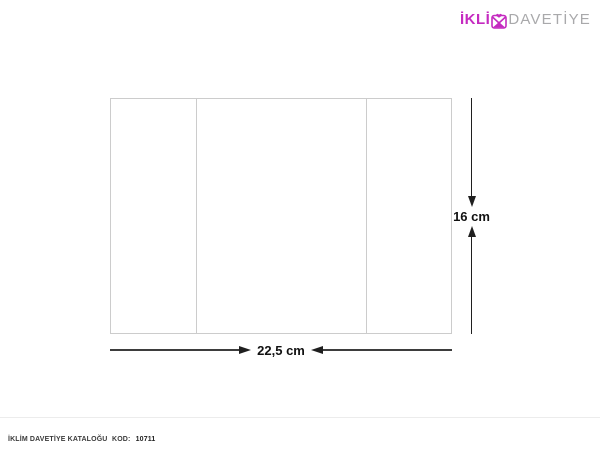 The image size is (600, 450). What do you see at coordinates (366, 216) in the screenshot?
I see `fold-line-right` at bounding box center [366, 216].